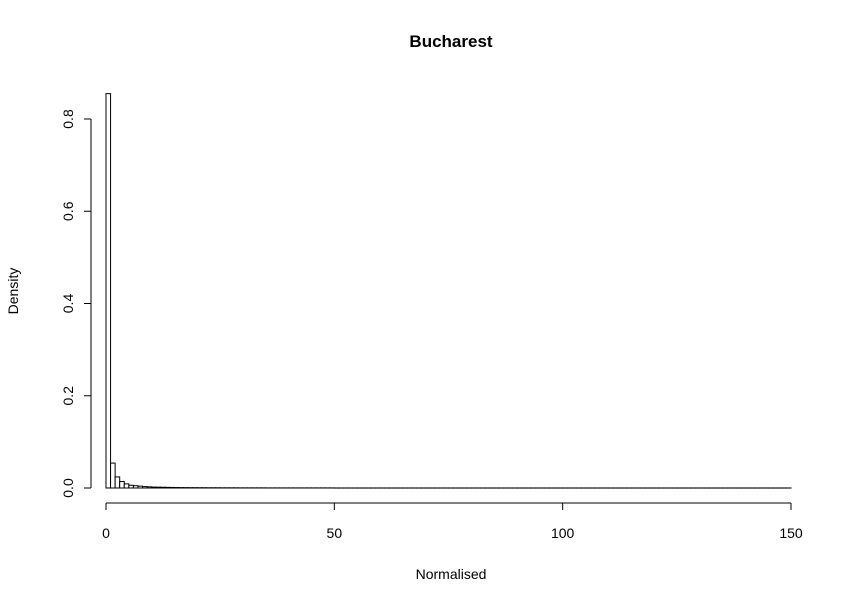 The width and height of the screenshot is (864, 602). Describe the element at coordinates (68, 304) in the screenshot. I see `y-tick-label: 0.4` at that location.